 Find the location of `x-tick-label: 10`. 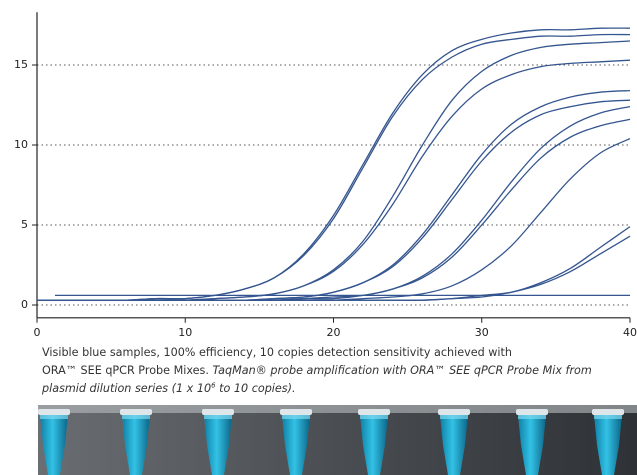

x-tick-label: 10 is located at coordinates (185, 332).